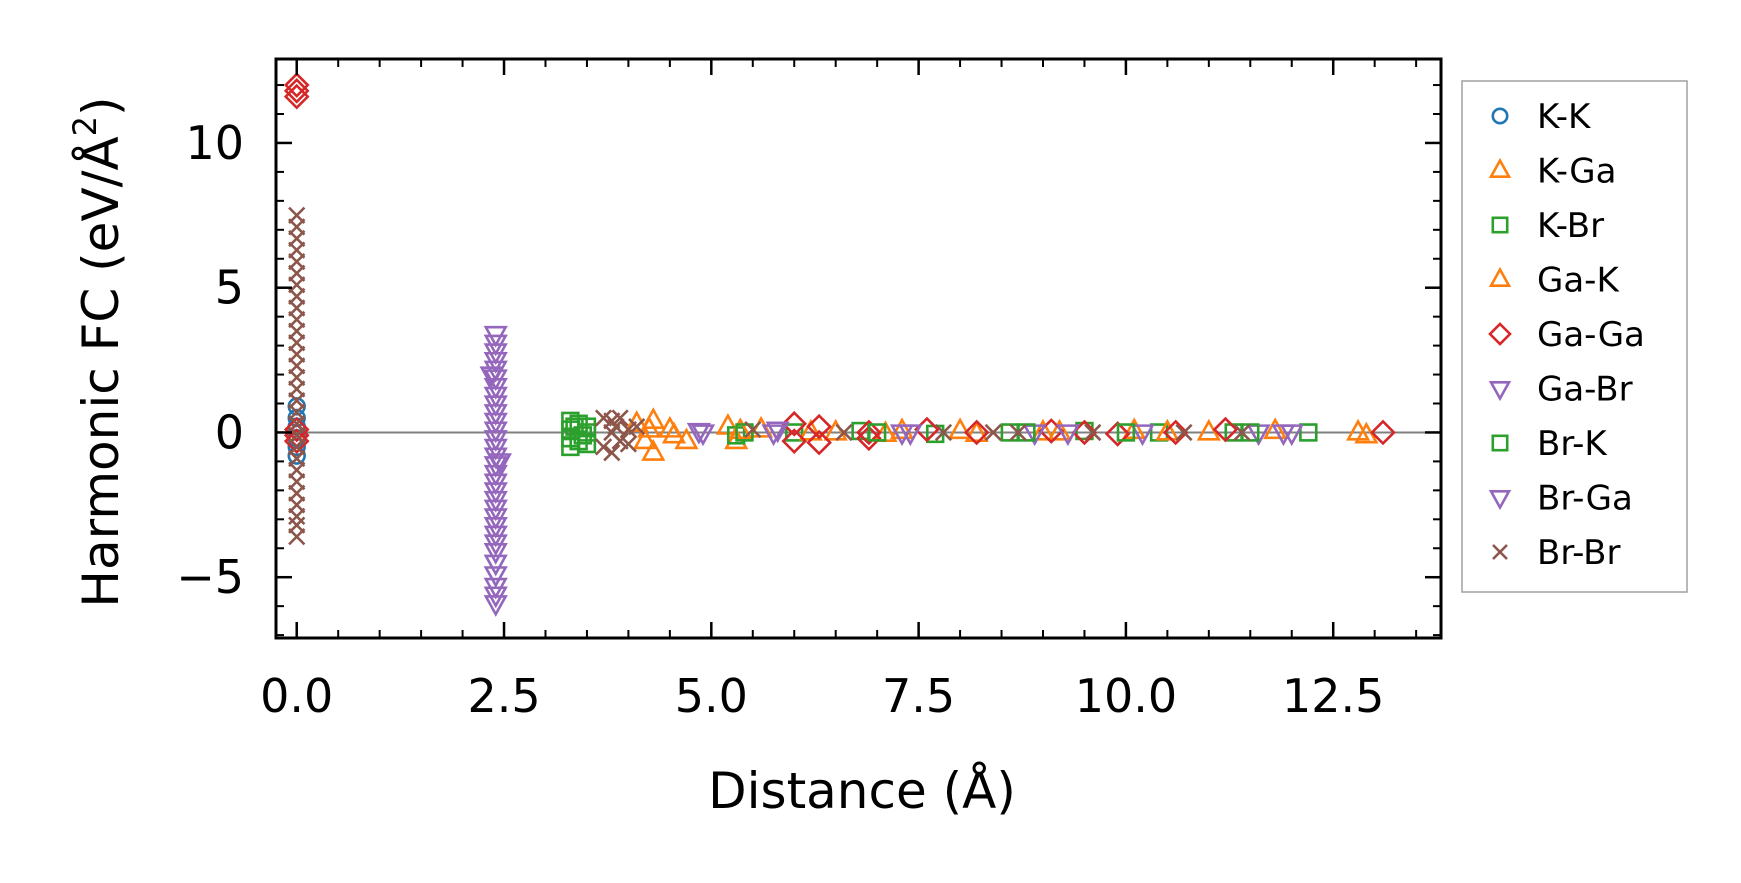  What do you see at coordinates (1126, 696) in the screenshot?
I see `x-tick-label: 10.0` at bounding box center [1126, 696].